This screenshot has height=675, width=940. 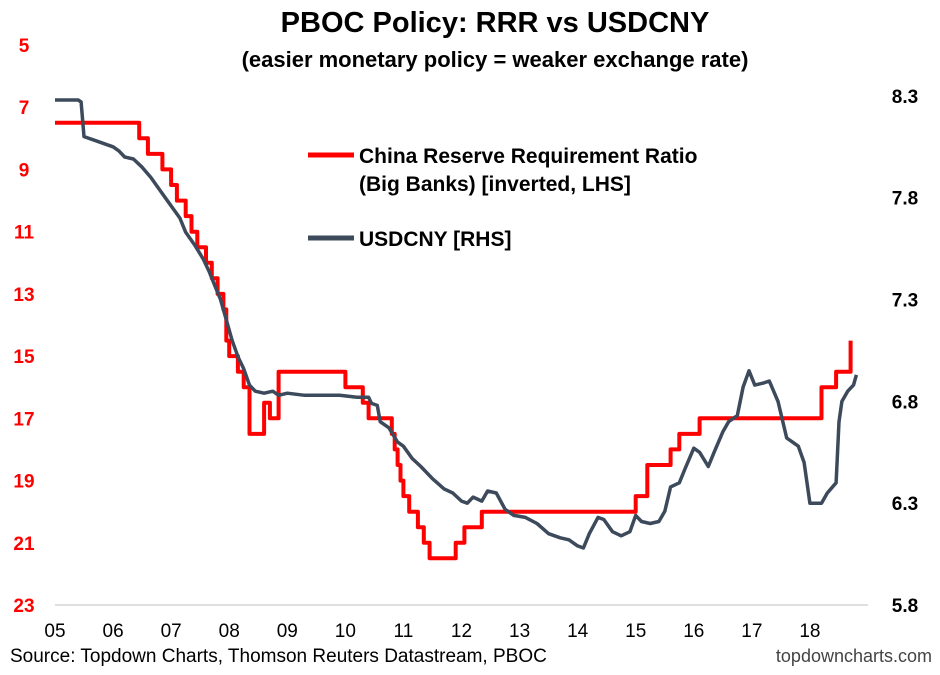 What do you see at coordinates (905, 352) in the screenshot?
I see `right-y-axis: 8.3 7.8 7.3 6.8 6.3 5.8` at bounding box center [905, 352].